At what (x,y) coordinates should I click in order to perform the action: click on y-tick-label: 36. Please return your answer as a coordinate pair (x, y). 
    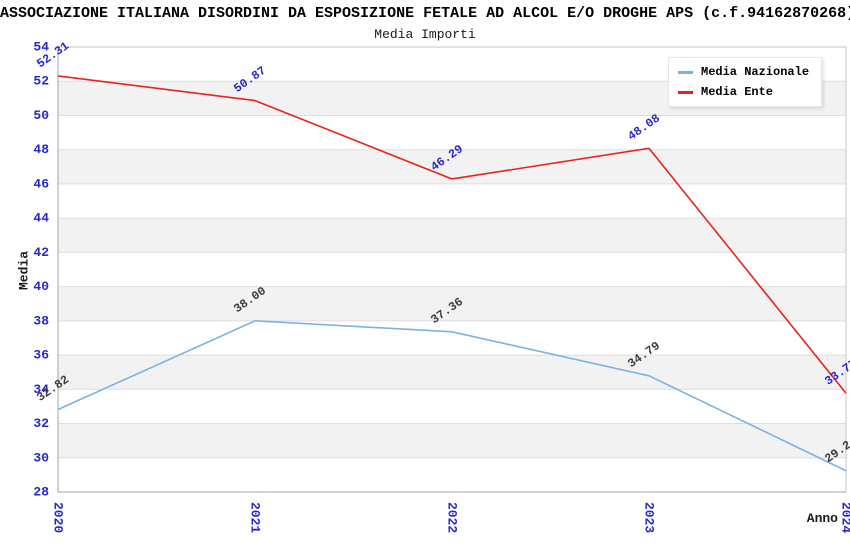
    Looking at the image, I should click on (41, 355).